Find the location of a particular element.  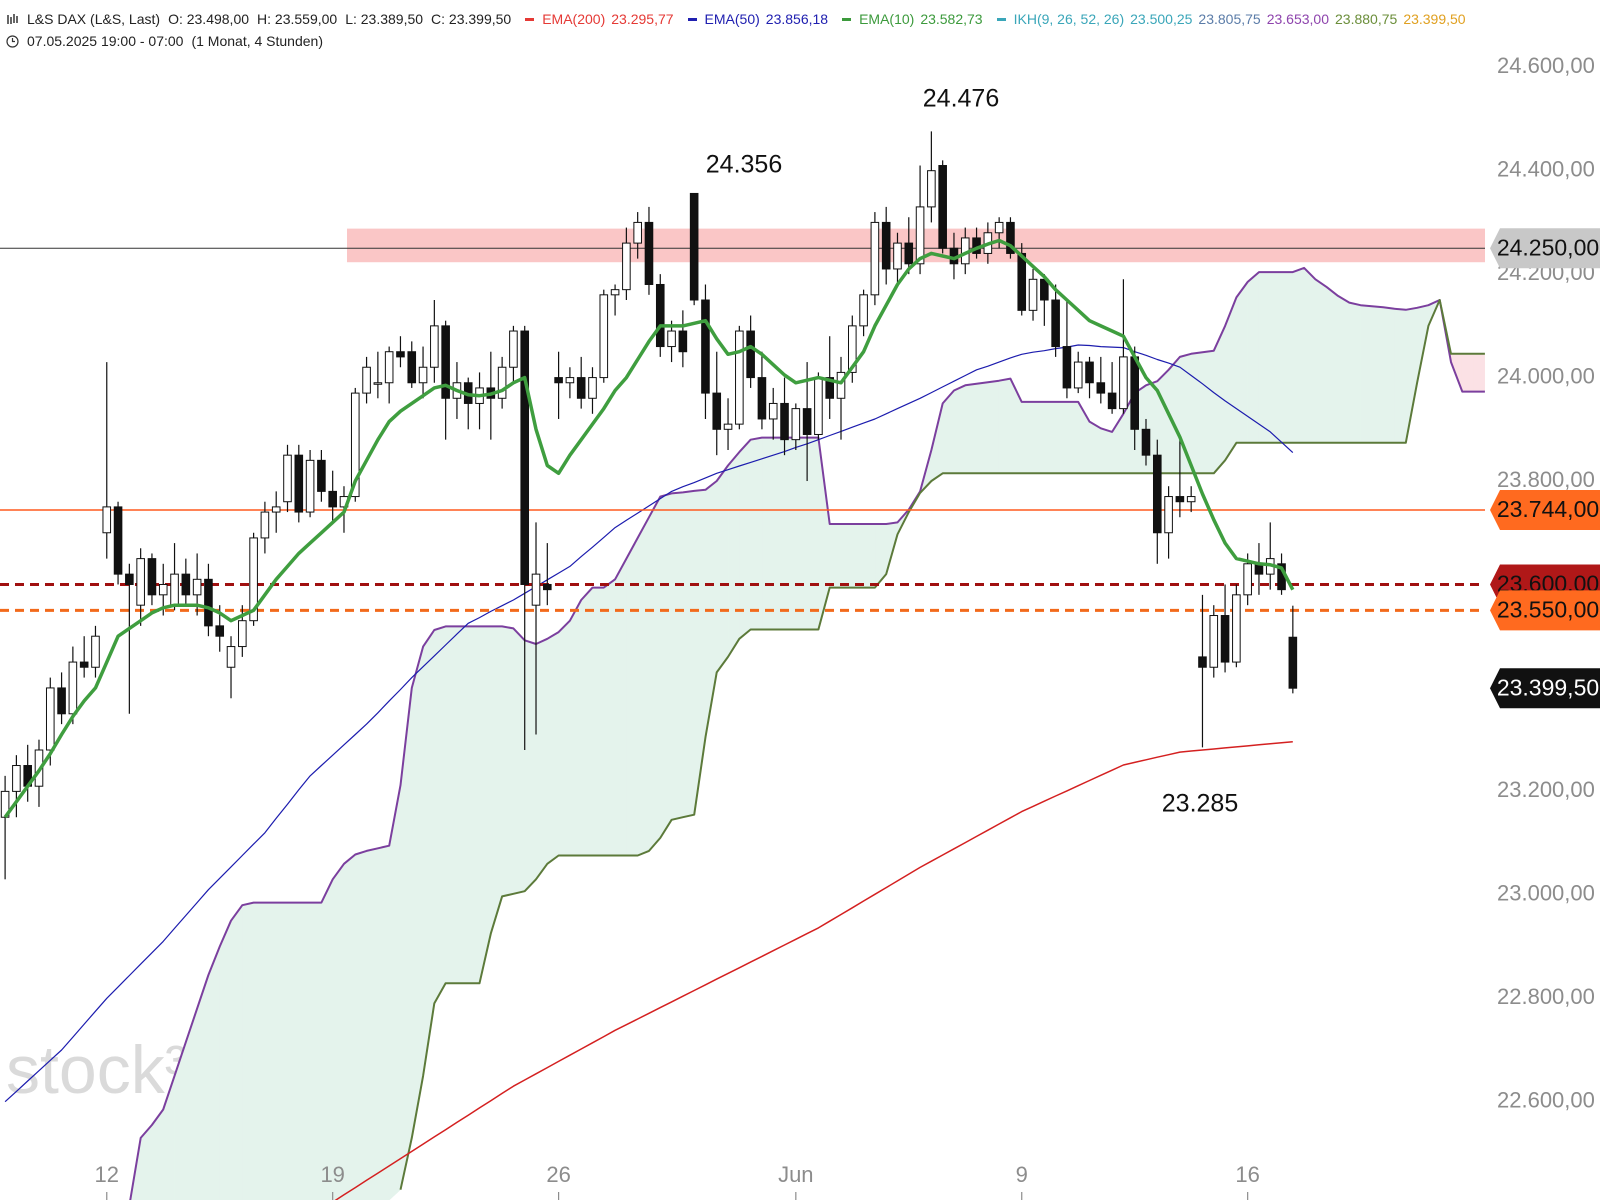

level-box-label: 23.744,00 is located at coordinates (1548, 509).